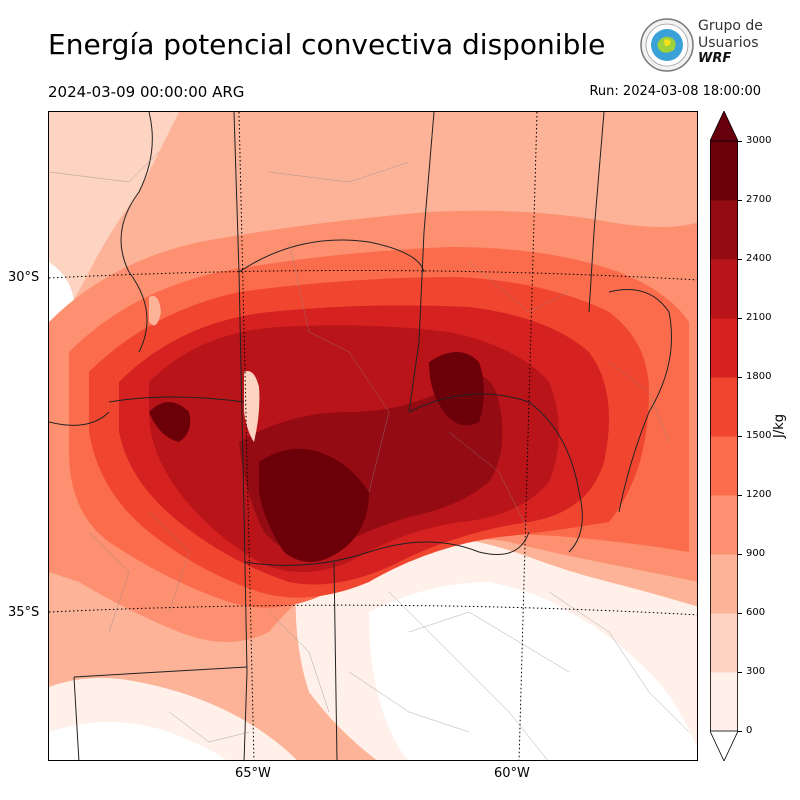  Describe the element at coordinates (512, 773) in the screenshot. I see `lon-label-60w: 60°W` at that location.